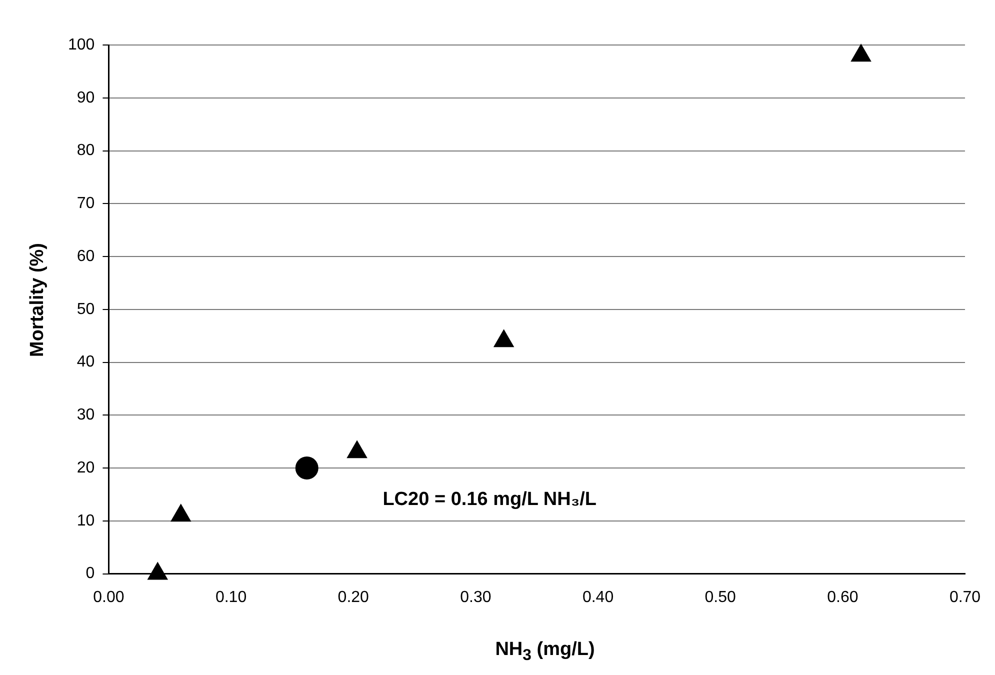  Describe the element at coordinates (85, 256) in the screenshot. I see `y-tick-label: 60` at that location.